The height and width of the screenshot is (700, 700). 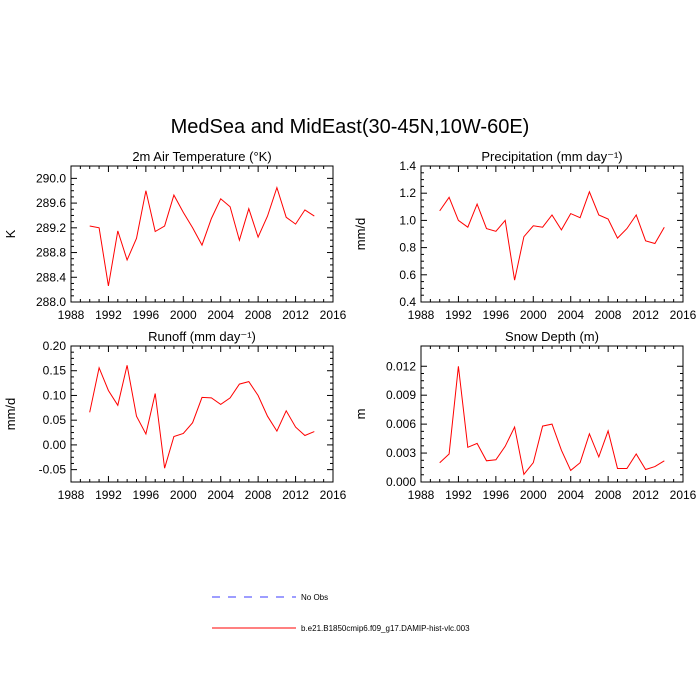 What do you see at coordinates (407, 302) in the screenshot?
I see `y-tick-label: 0.4` at bounding box center [407, 302].